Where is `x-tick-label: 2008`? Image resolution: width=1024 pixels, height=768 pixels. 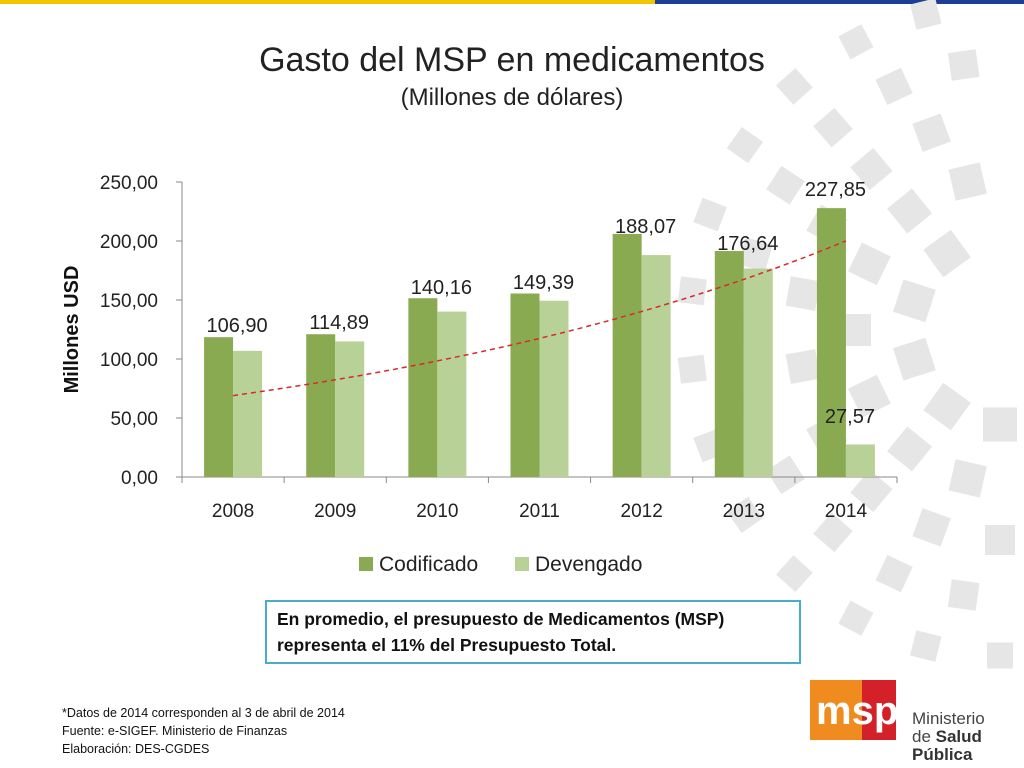
x-tick-label: 2008 is located at coordinates (233, 511).